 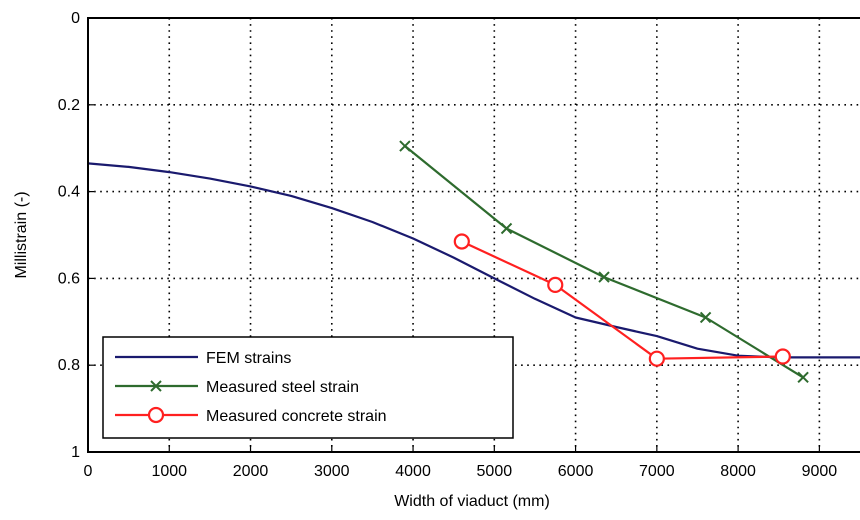 What do you see at coordinates (169, 471) in the screenshot?
I see `x-tick-label: 1000` at bounding box center [169, 471].